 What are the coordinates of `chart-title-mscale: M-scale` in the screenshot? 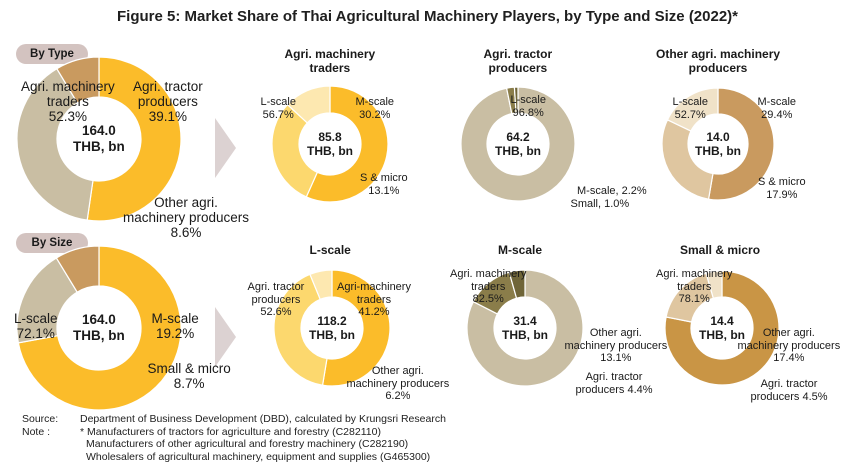 It's located at (520, 250).